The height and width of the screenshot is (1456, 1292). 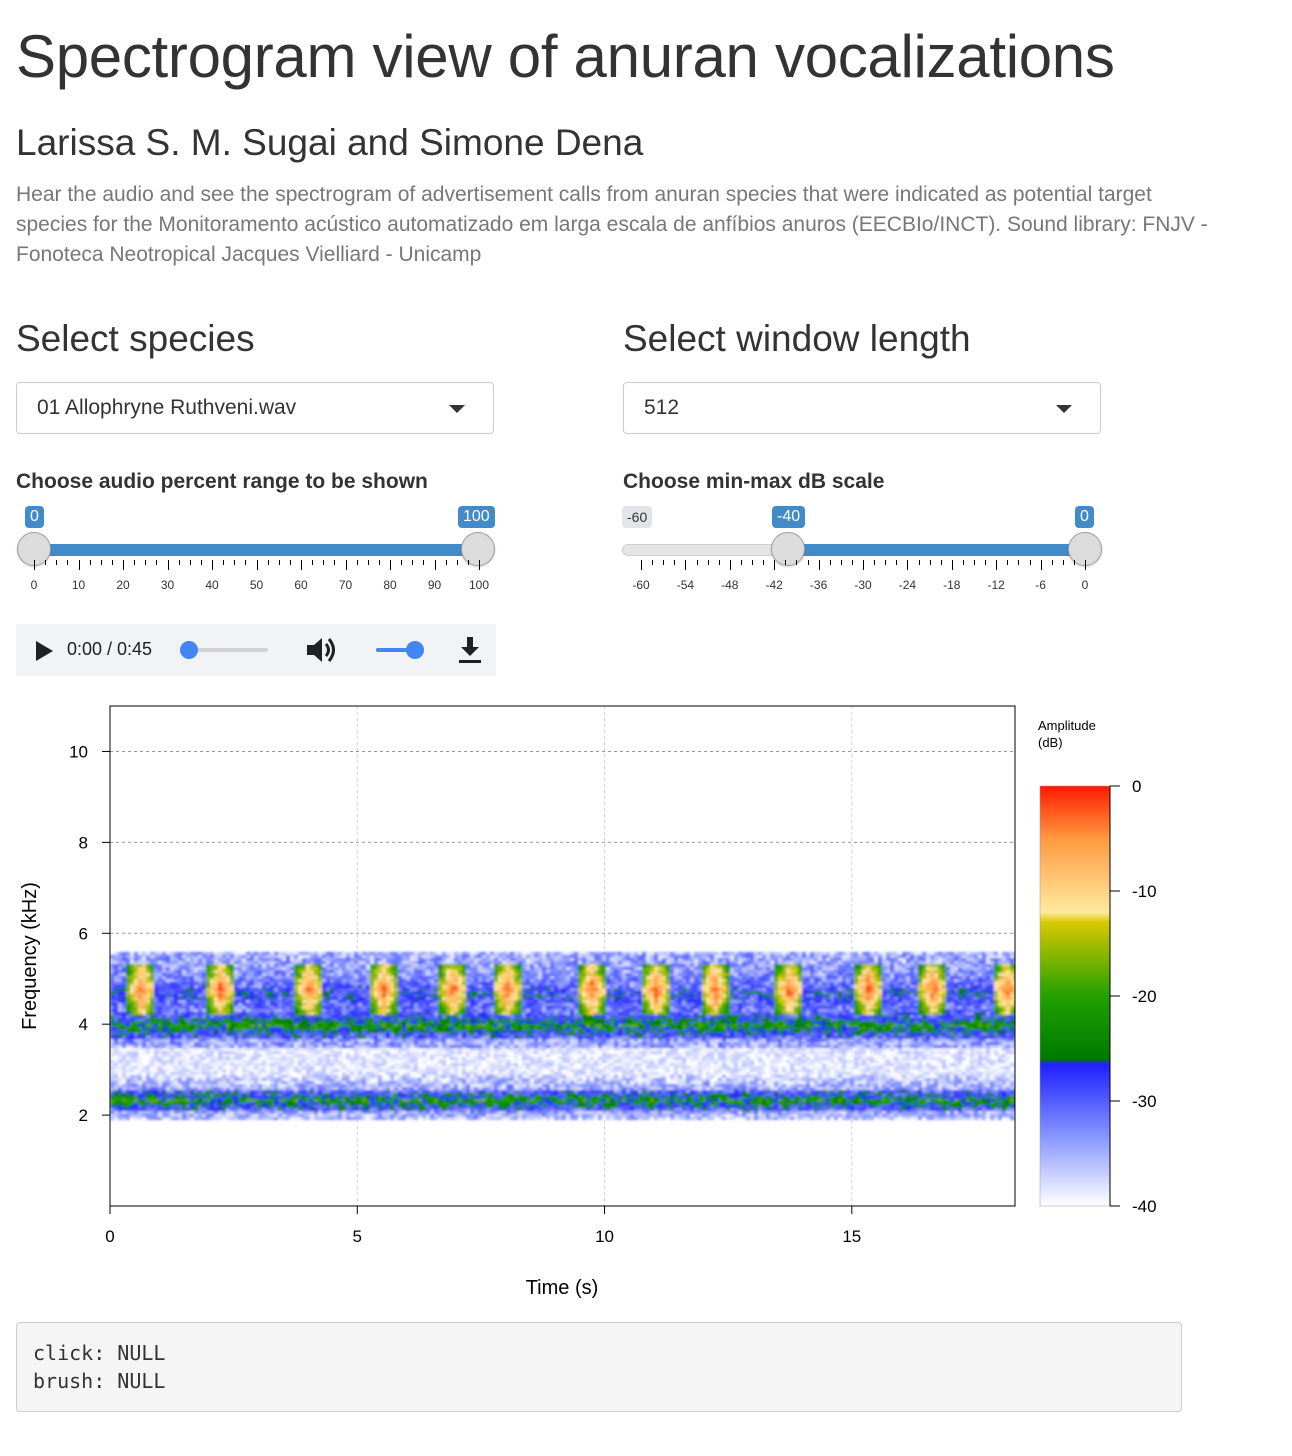 What do you see at coordinates (862, 408) in the screenshot?
I see `window-length-select: 512` at bounding box center [862, 408].